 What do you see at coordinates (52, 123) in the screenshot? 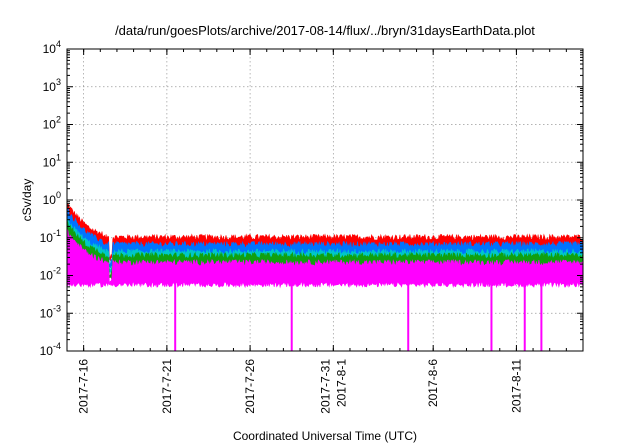
I see `y-tick-label: 10²` at bounding box center [52, 123].